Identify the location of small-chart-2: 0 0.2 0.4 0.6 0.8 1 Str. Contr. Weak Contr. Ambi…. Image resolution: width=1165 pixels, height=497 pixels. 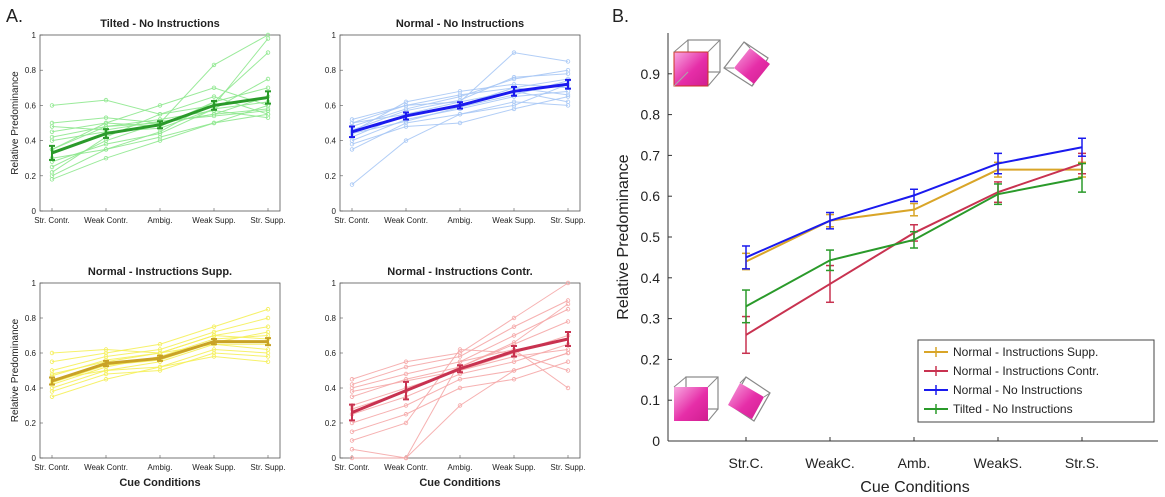
(455, 121).